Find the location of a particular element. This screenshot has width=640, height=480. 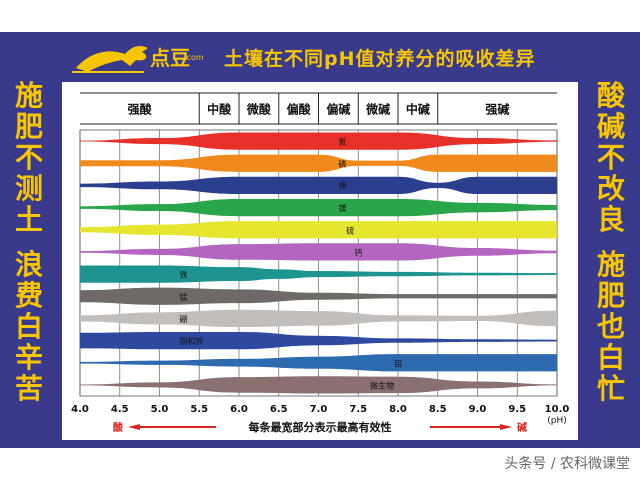

slogan-char: 也 is located at coordinates (610, 326).